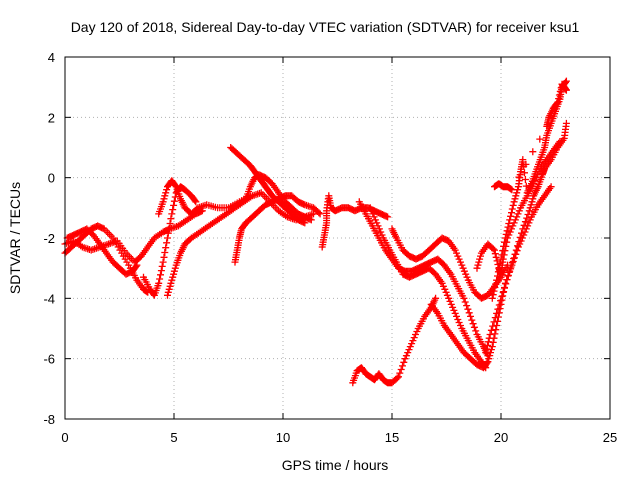  What do you see at coordinates (64, 437) in the screenshot?
I see `x-tick-label: 0` at bounding box center [64, 437].